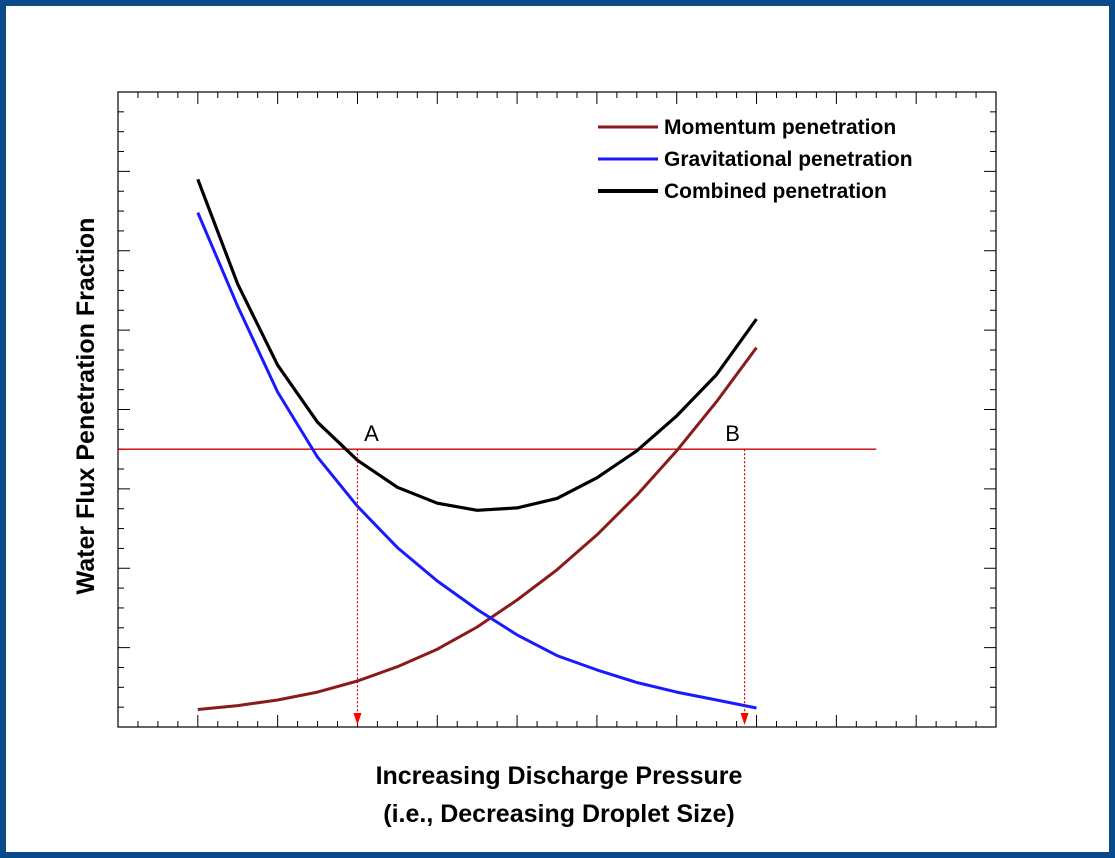  I want to click on y-axis-label: Water Flux Penetration Fraction, so click(86, 406).